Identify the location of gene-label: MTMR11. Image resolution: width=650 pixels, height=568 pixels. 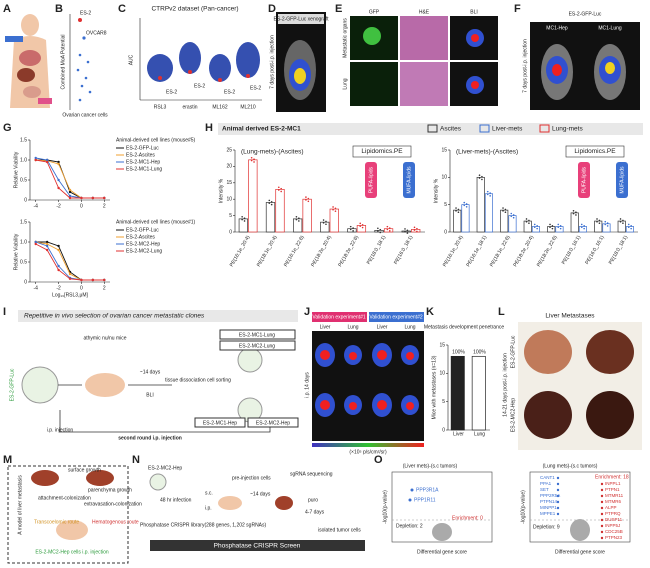
(614, 495).